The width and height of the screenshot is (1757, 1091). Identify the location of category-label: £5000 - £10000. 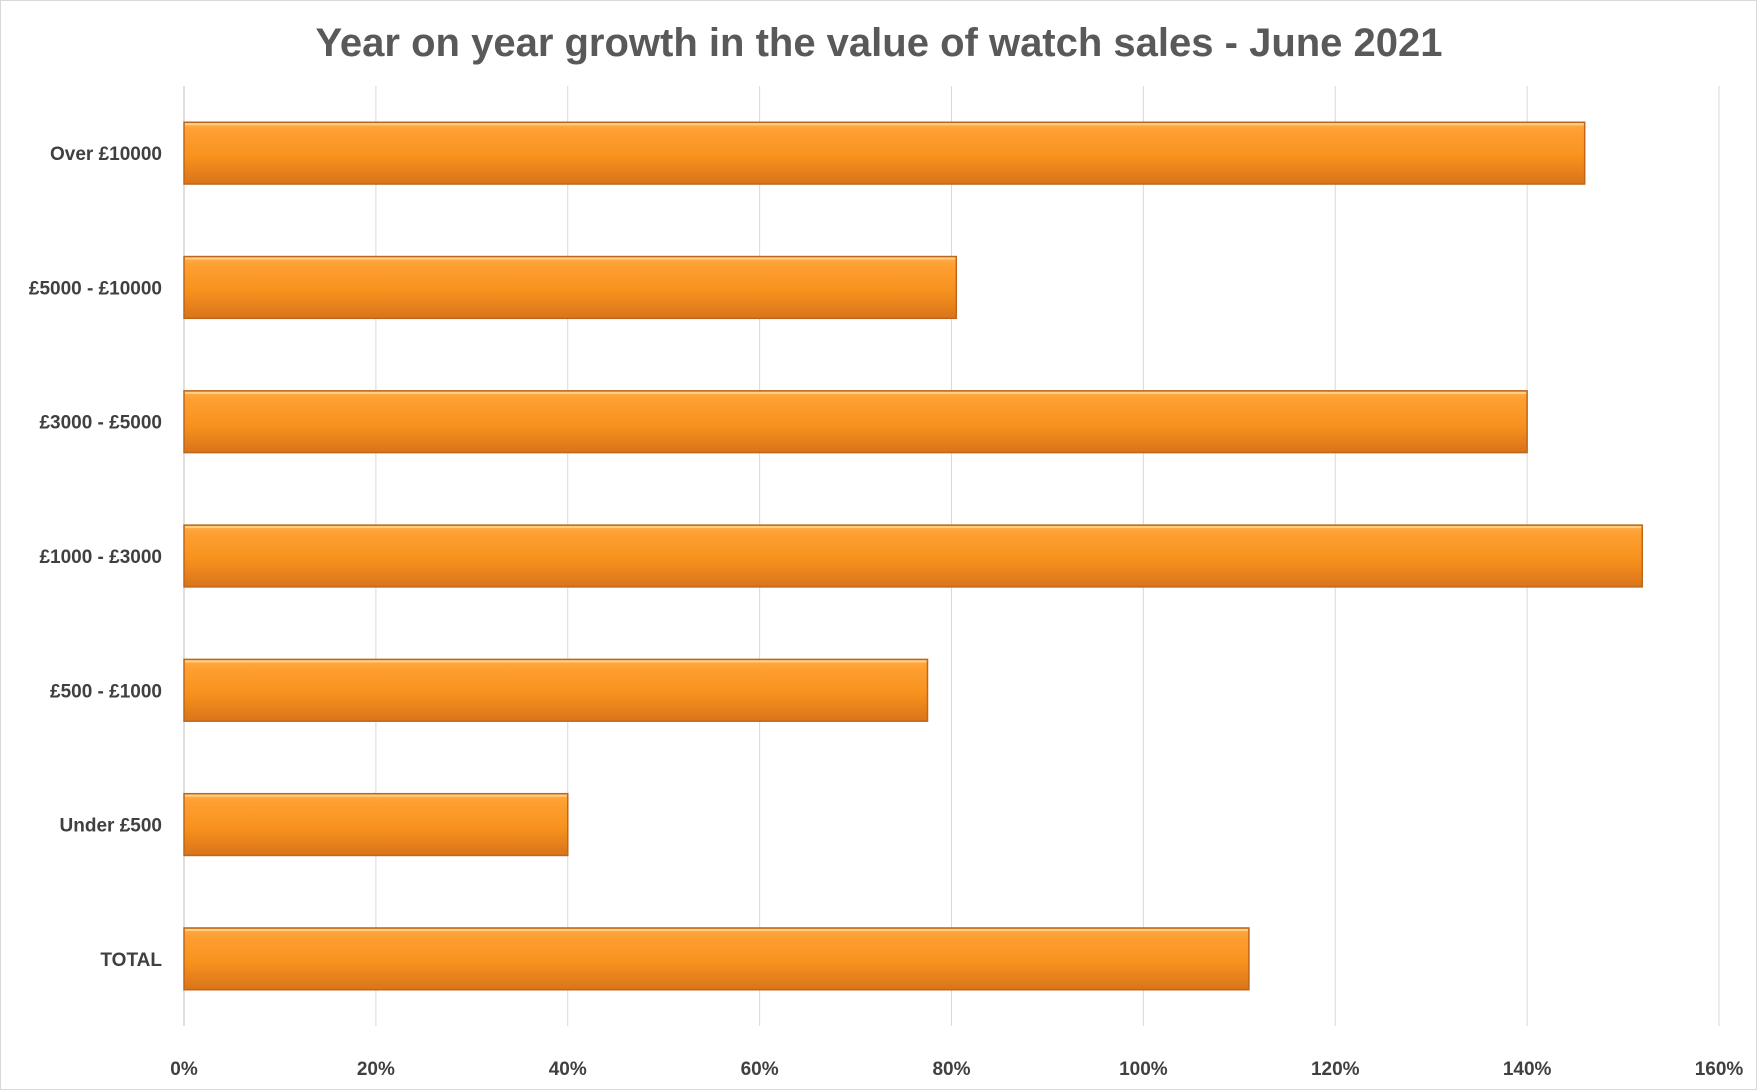
(95, 288).